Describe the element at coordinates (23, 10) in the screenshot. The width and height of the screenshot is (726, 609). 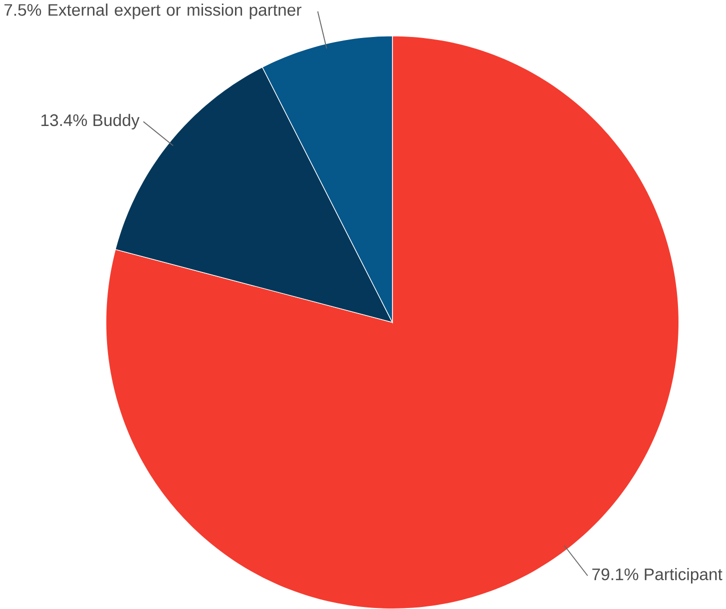
I see `data-label: 7.5%` at that location.